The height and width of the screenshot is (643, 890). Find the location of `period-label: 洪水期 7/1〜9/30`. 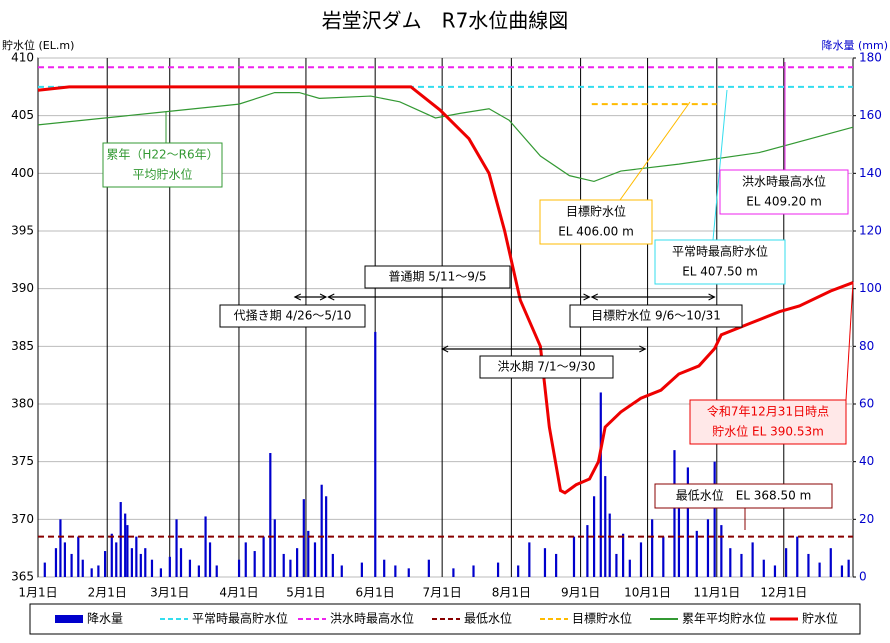

period-label: 洪水期 7/1〜9/30 is located at coordinates (546, 367).